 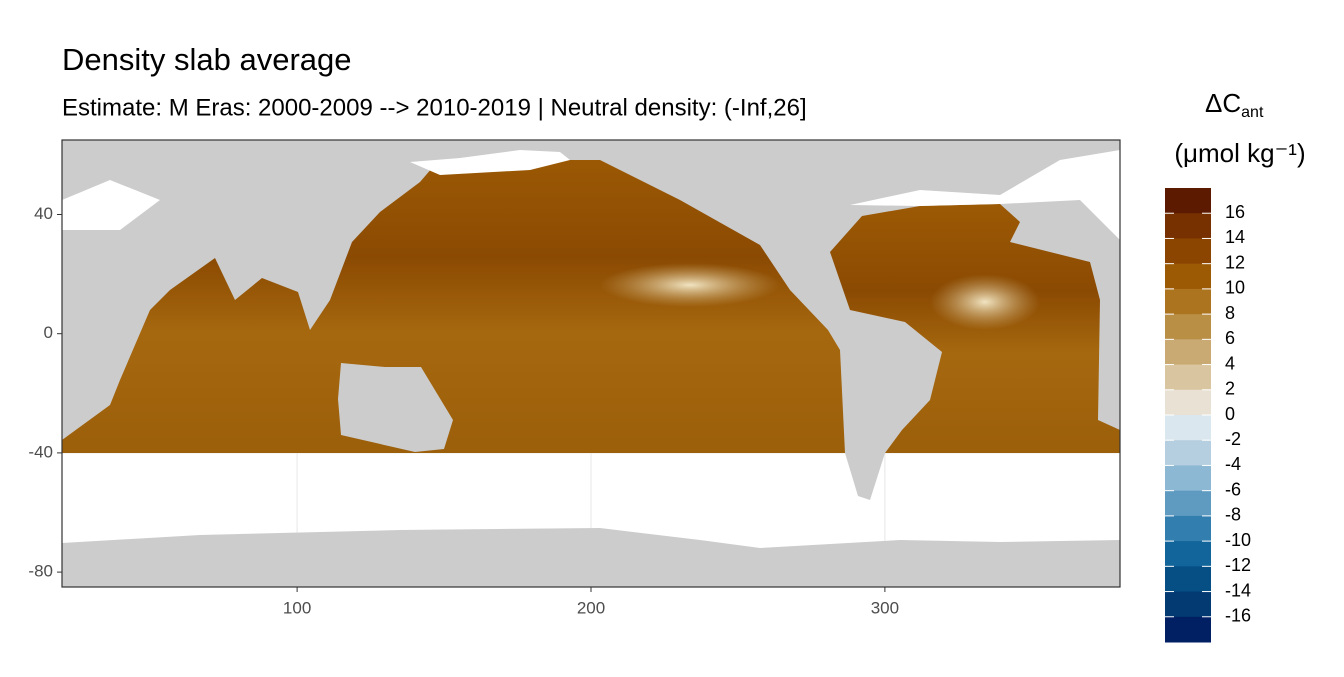 I want to click on chart-title: Density slab average, so click(x=207, y=59).